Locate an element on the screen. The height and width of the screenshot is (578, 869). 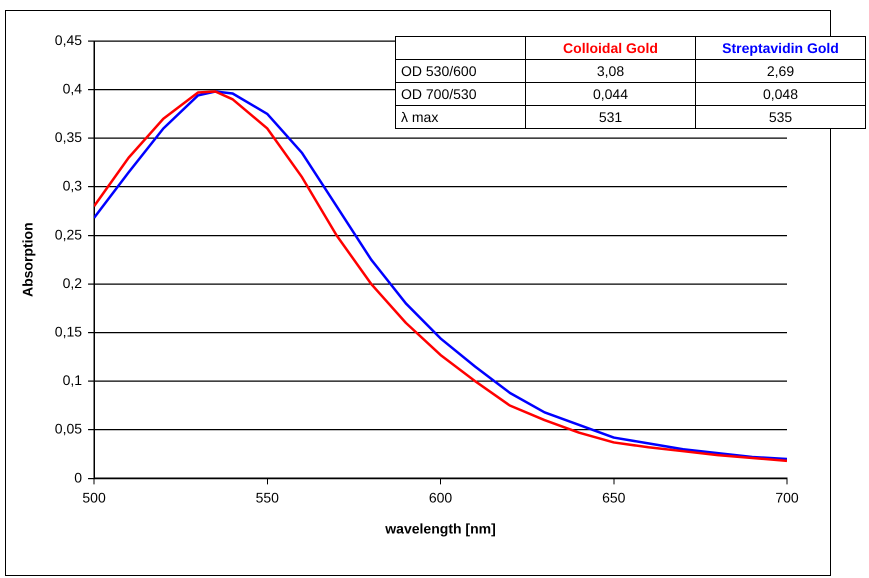
x-tick-label: 550 is located at coordinates (268, 498).